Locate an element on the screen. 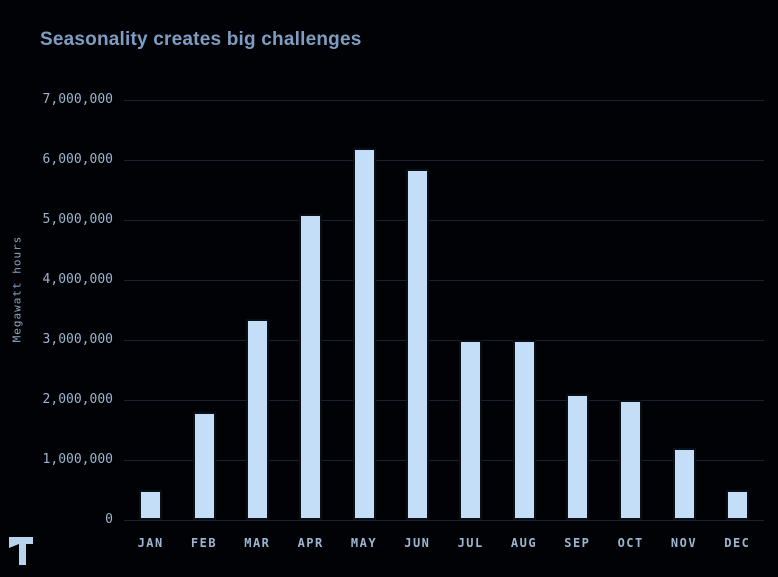 This screenshot has width=778, height=577. brand-t-logo-shape is located at coordinates (21, 551).